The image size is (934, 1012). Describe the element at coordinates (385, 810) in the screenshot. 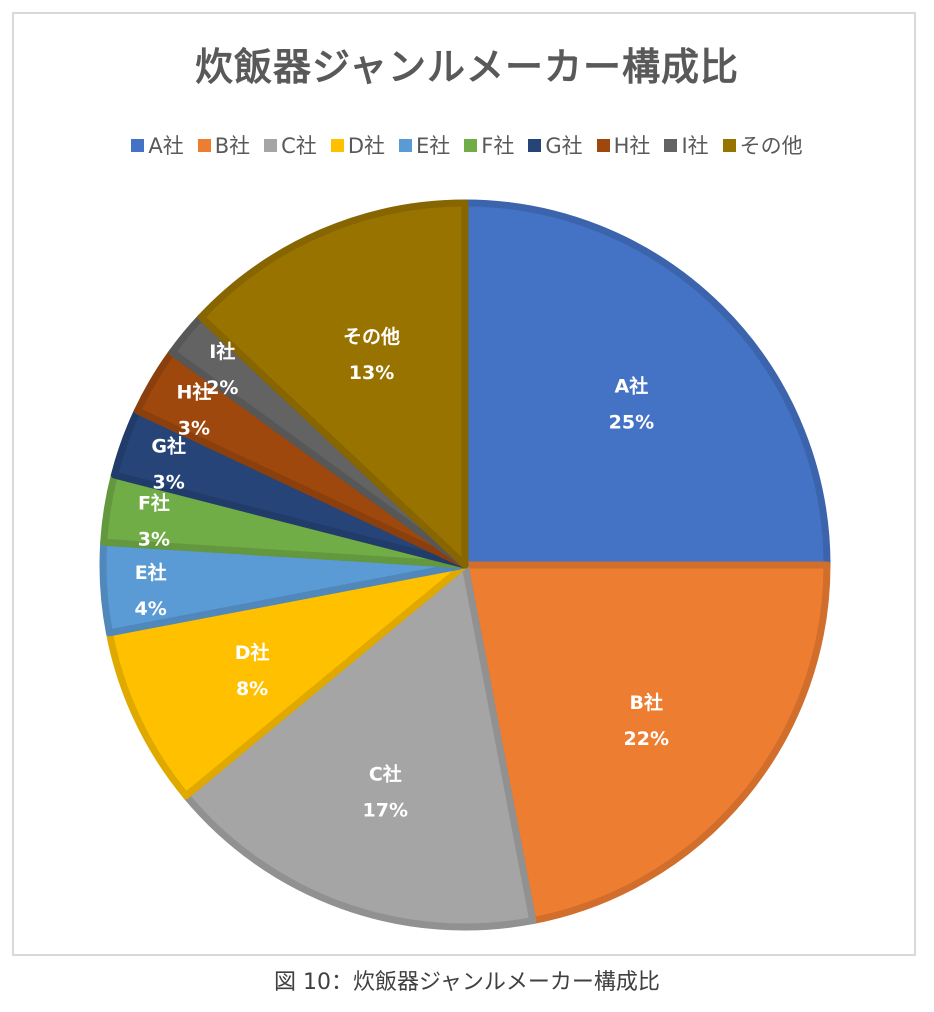

I see `slice-value-label: 17%` at that location.